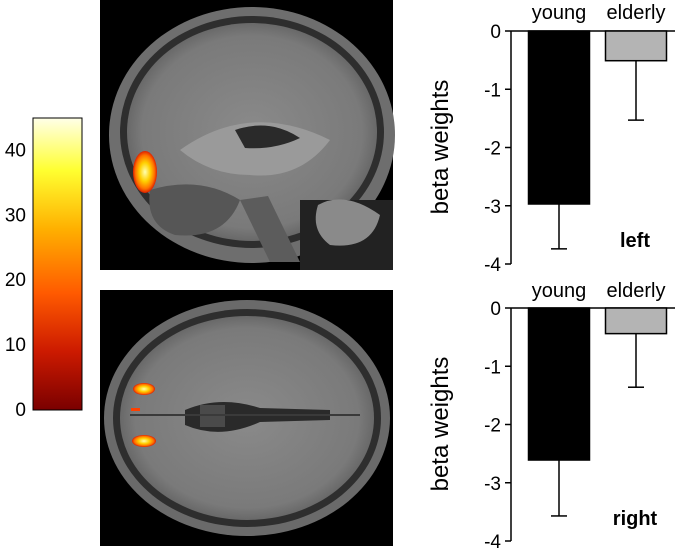 This screenshot has height=551, width=680. I want to click on activation-blob-lower, so click(144, 441).